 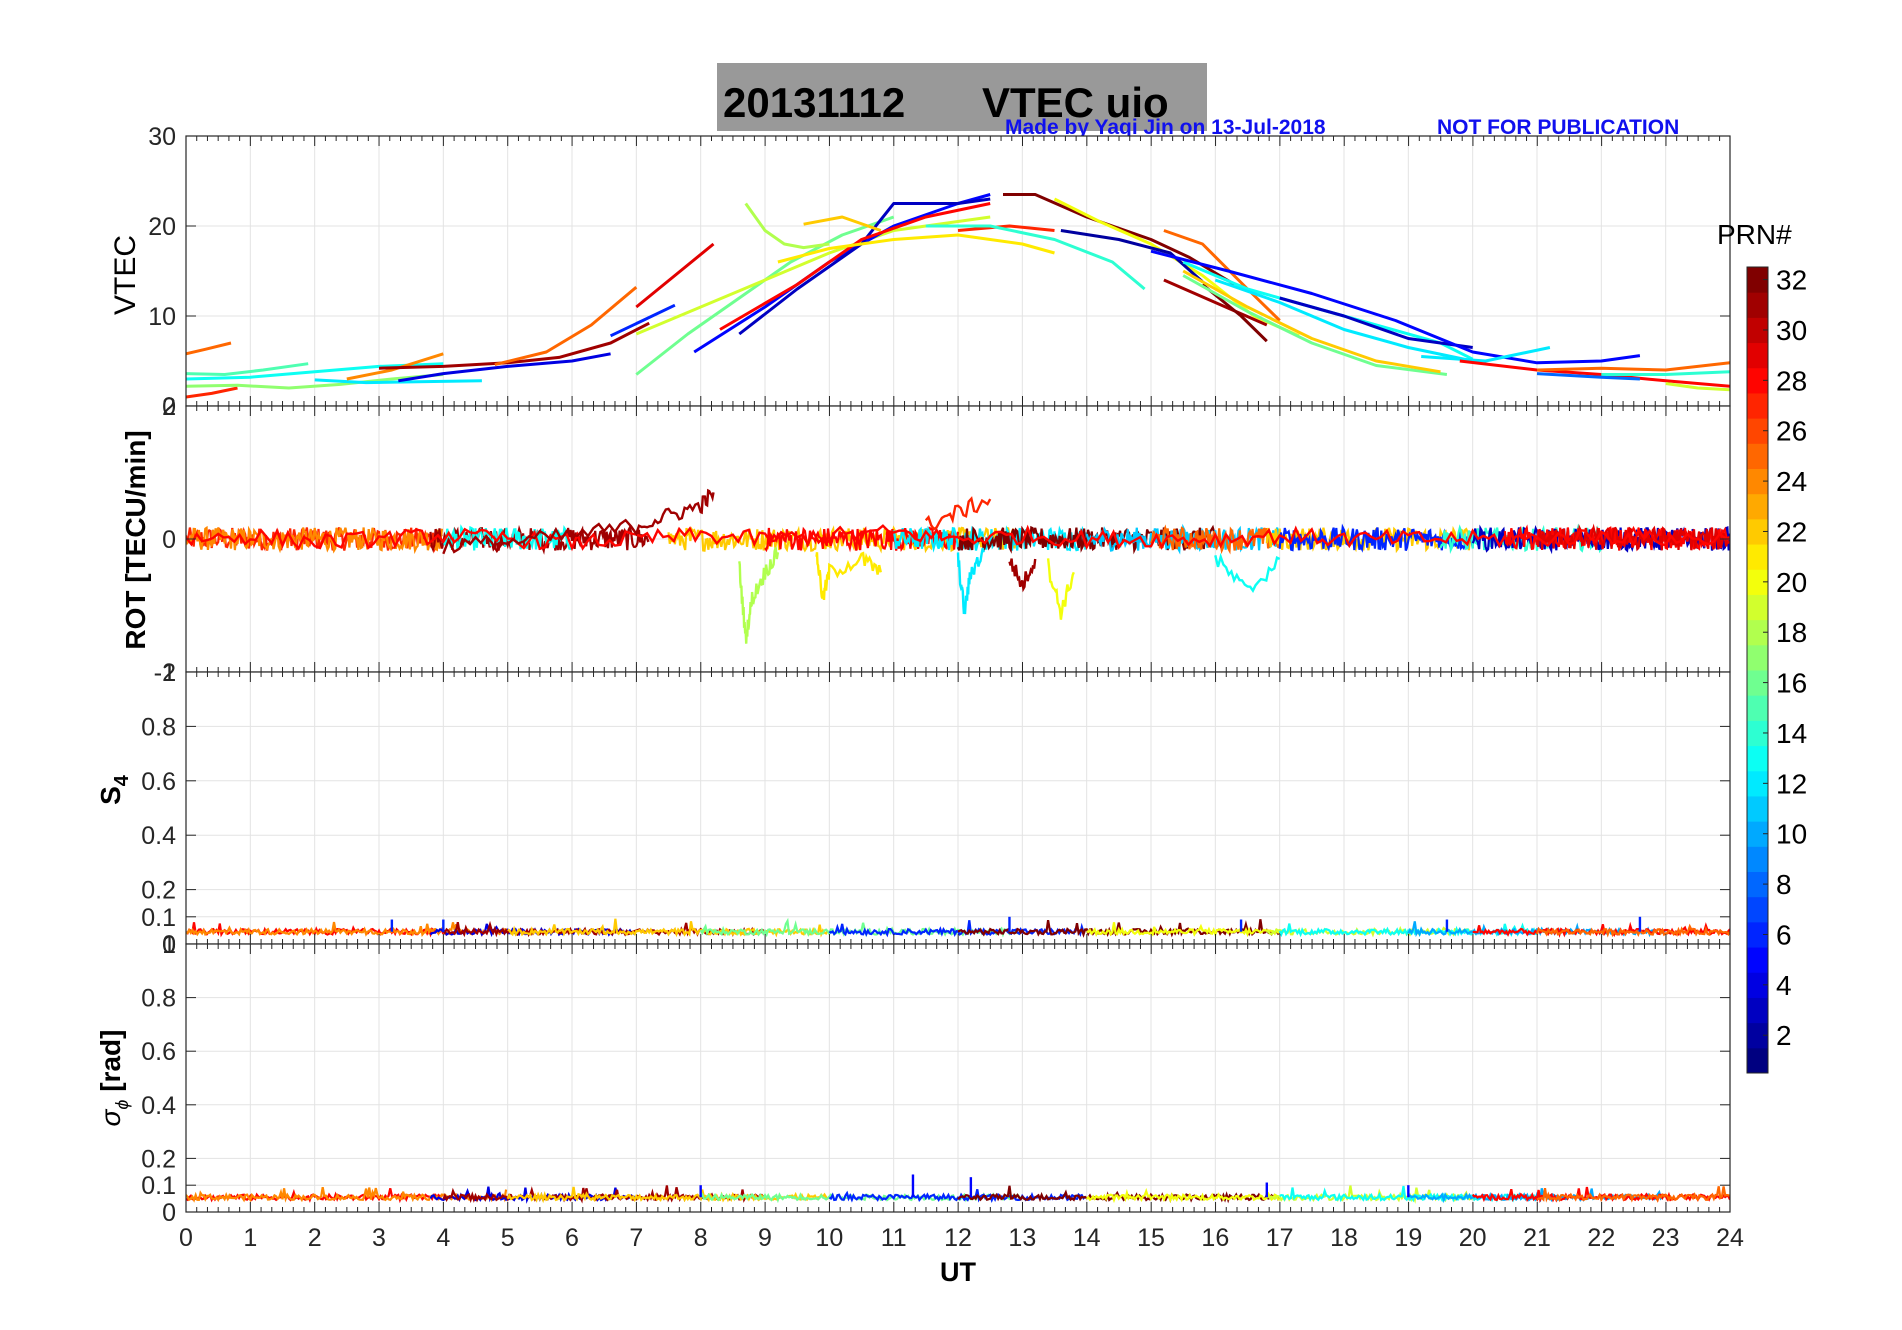 What do you see at coordinates (1791, 380) in the screenshot?
I see `colorbar-tick-label: 28` at bounding box center [1791, 380].